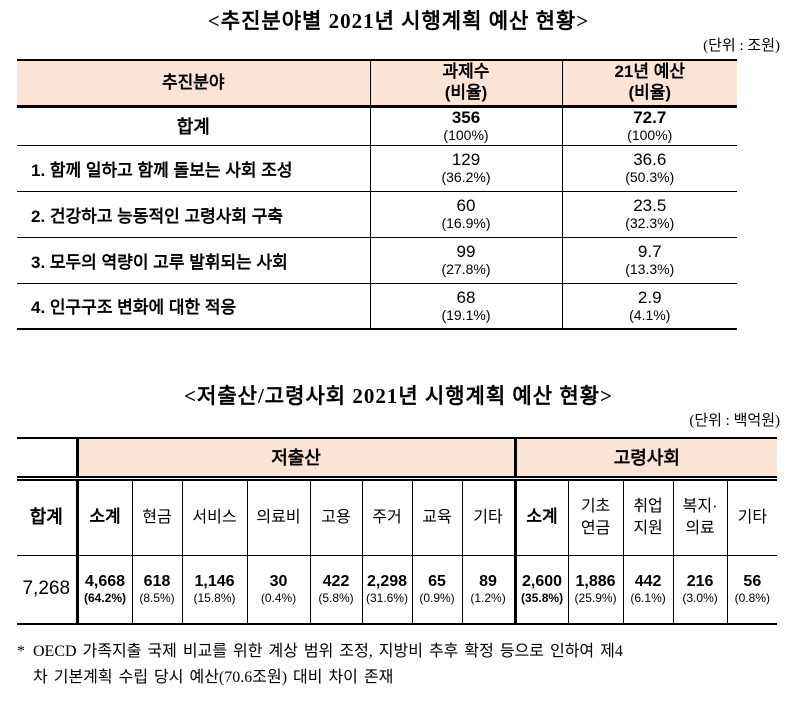 The height and width of the screenshot is (712, 791). What do you see at coordinates (105, 598) in the screenshot?
I see `cell-percent: (64.2%)` at bounding box center [105, 598].